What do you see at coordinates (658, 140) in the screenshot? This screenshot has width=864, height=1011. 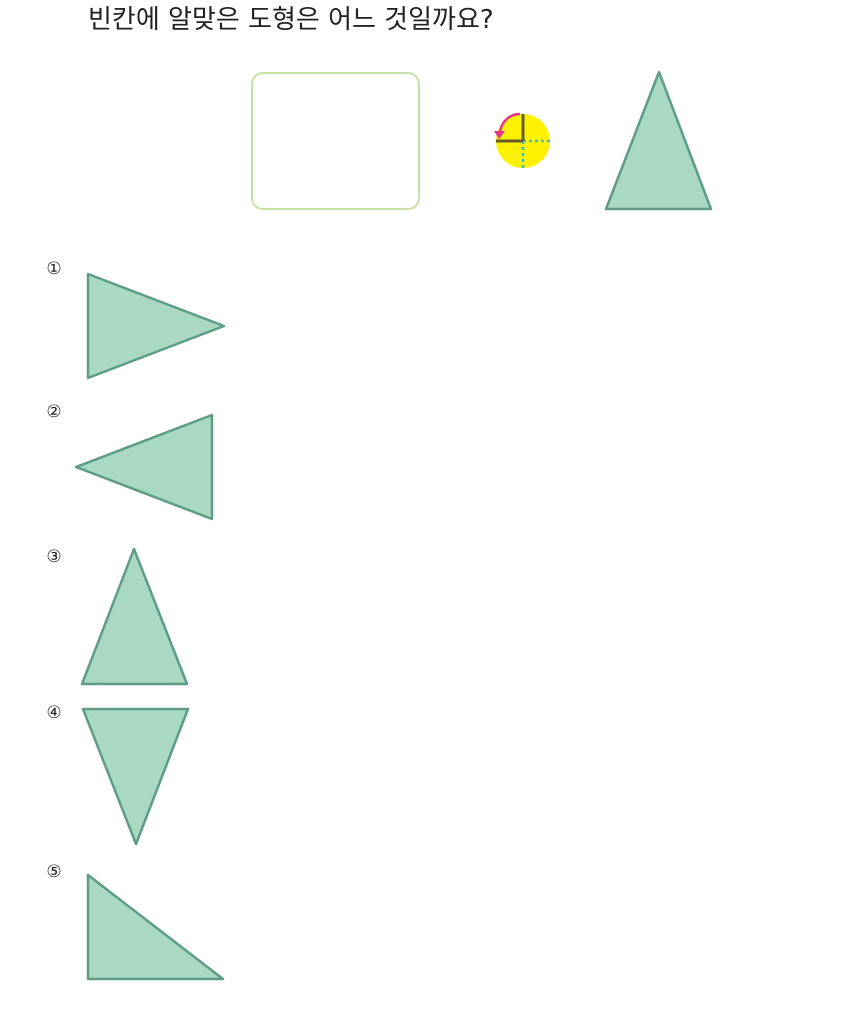 I see `given-triangle-shape` at bounding box center [658, 140].